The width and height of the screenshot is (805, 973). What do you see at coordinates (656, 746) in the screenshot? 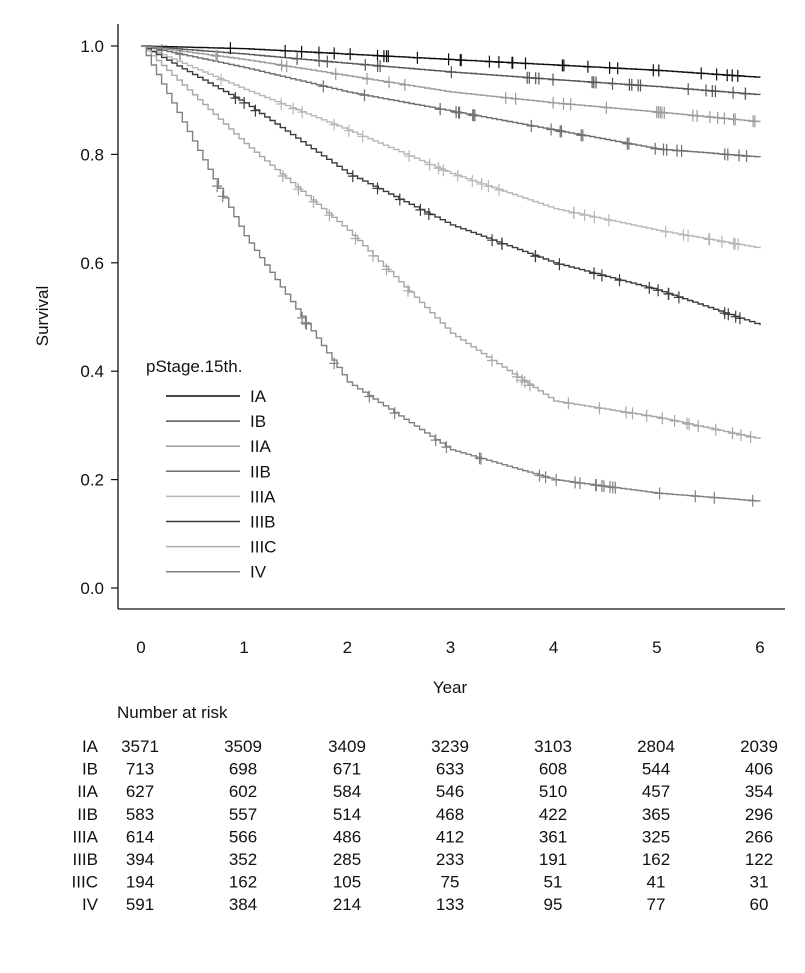
I see `risk-value: 2804` at bounding box center [656, 746].